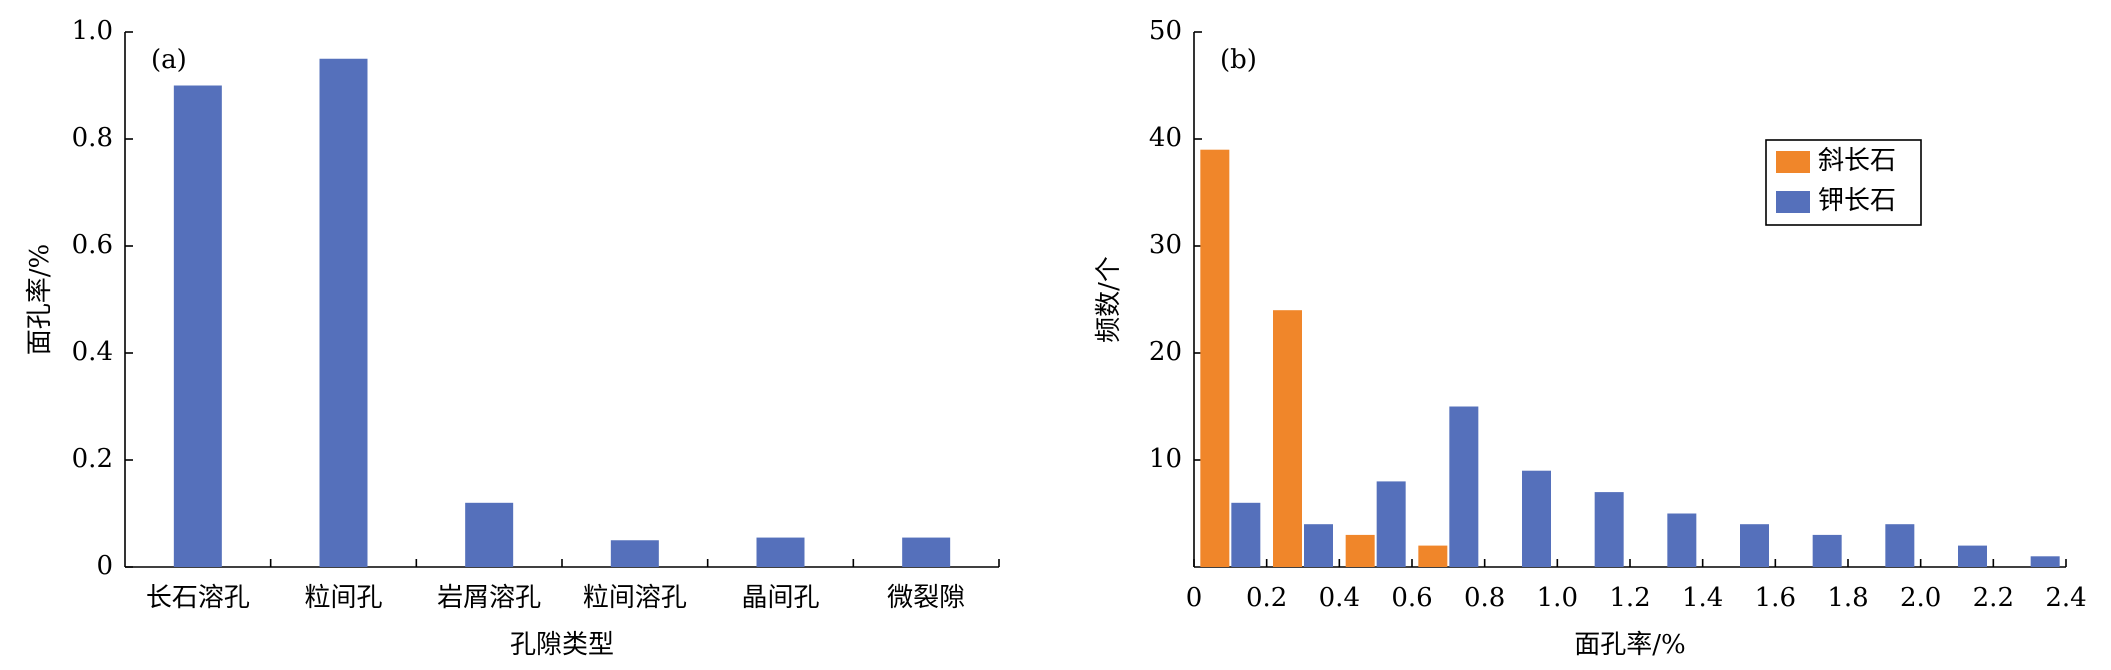 The width and height of the screenshot is (2111, 670). Describe the element at coordinates (635, 598) in the screenshot. I see `x-tick-label: 粒间溶孔` at that location.